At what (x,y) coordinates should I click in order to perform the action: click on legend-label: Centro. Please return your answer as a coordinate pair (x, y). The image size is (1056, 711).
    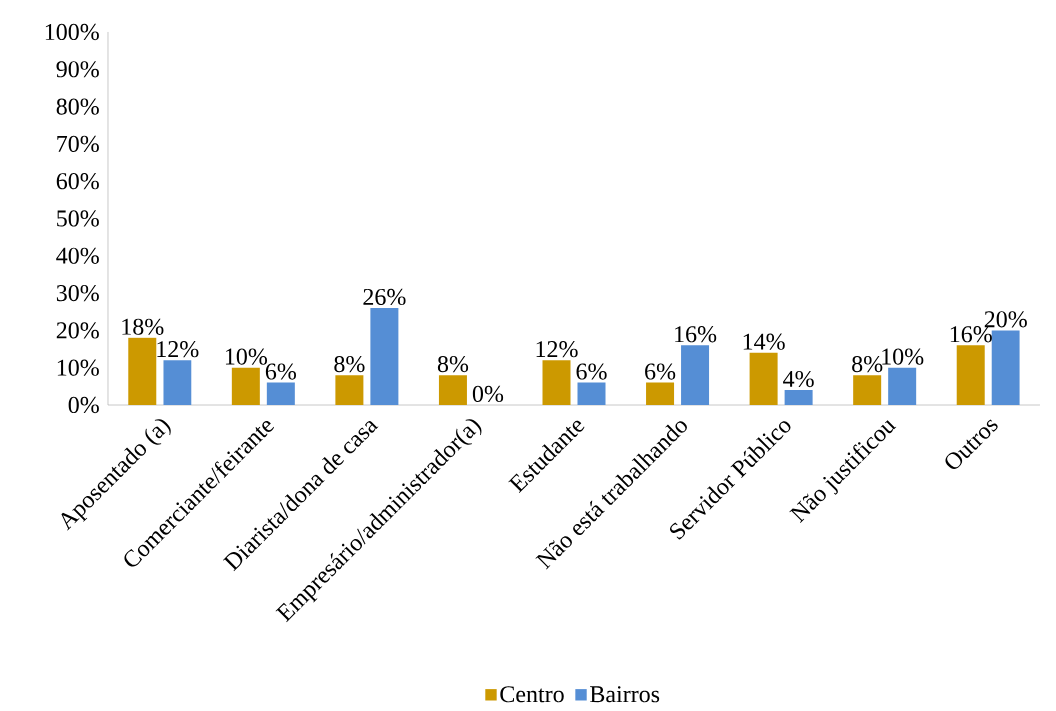
    Looking at the image, I should click on (532, 694).